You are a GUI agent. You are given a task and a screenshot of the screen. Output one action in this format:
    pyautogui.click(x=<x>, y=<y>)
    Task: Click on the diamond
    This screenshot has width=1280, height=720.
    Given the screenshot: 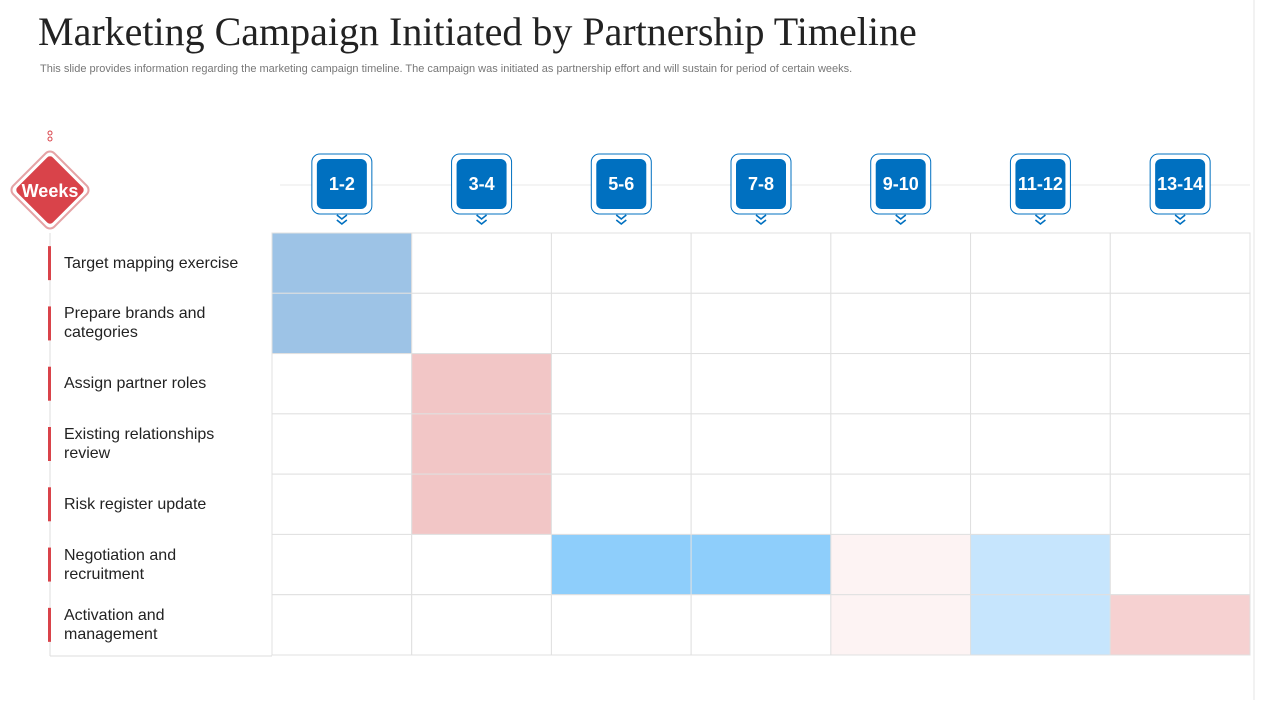 What is the action you would take?
    pyautogui.click(x=50, y=190)
    